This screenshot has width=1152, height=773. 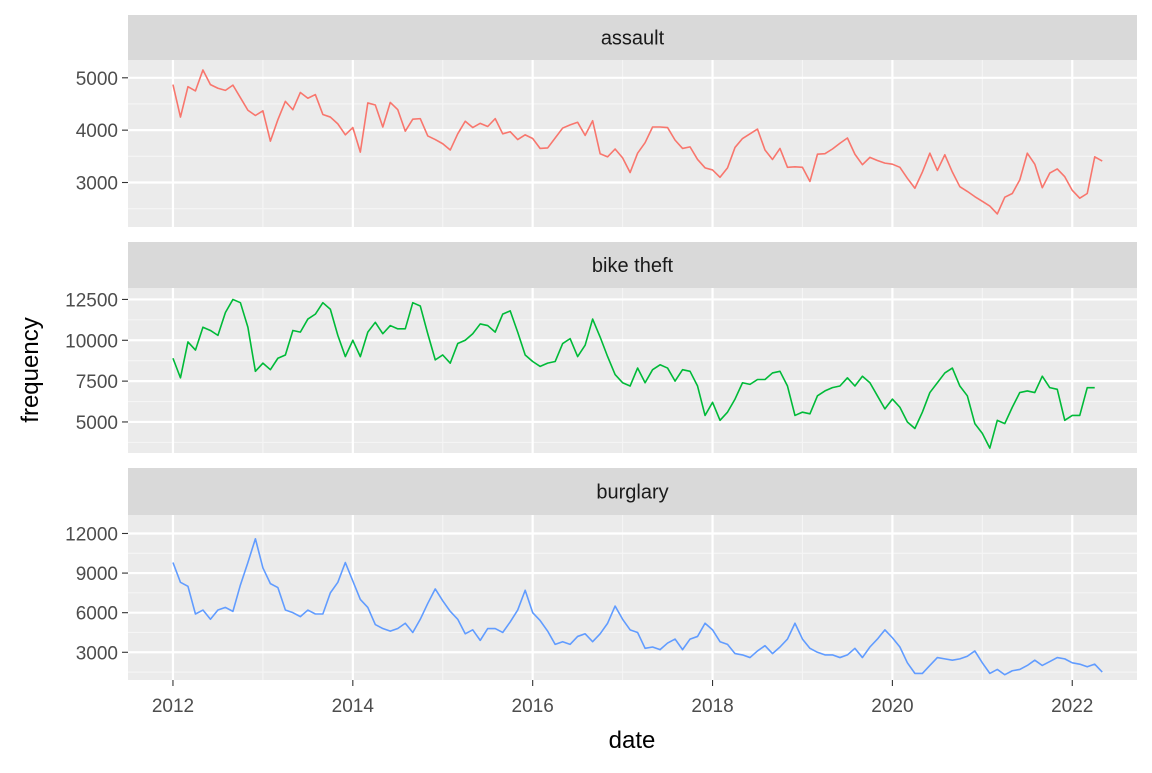 I want to click on panel-strip-label: assault, so click(x=633, y=39).